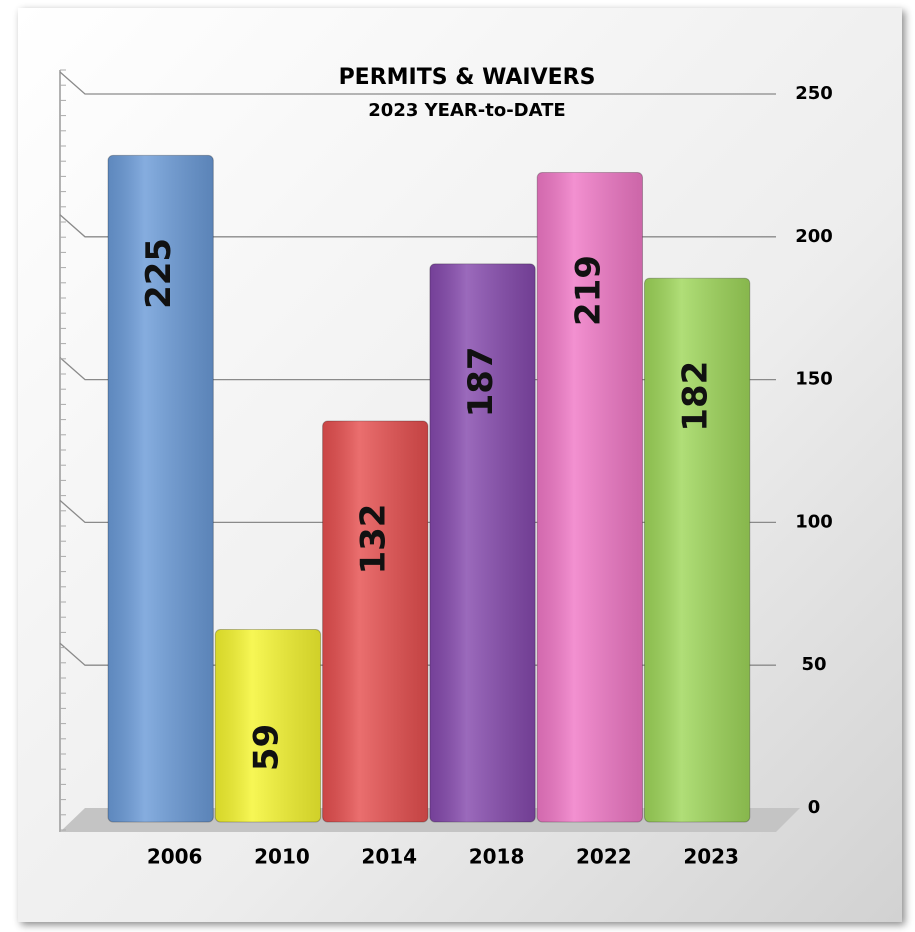  Describe the element at coordinates (266, 747) in the screenshot. I see `data-label: 59` at that location.